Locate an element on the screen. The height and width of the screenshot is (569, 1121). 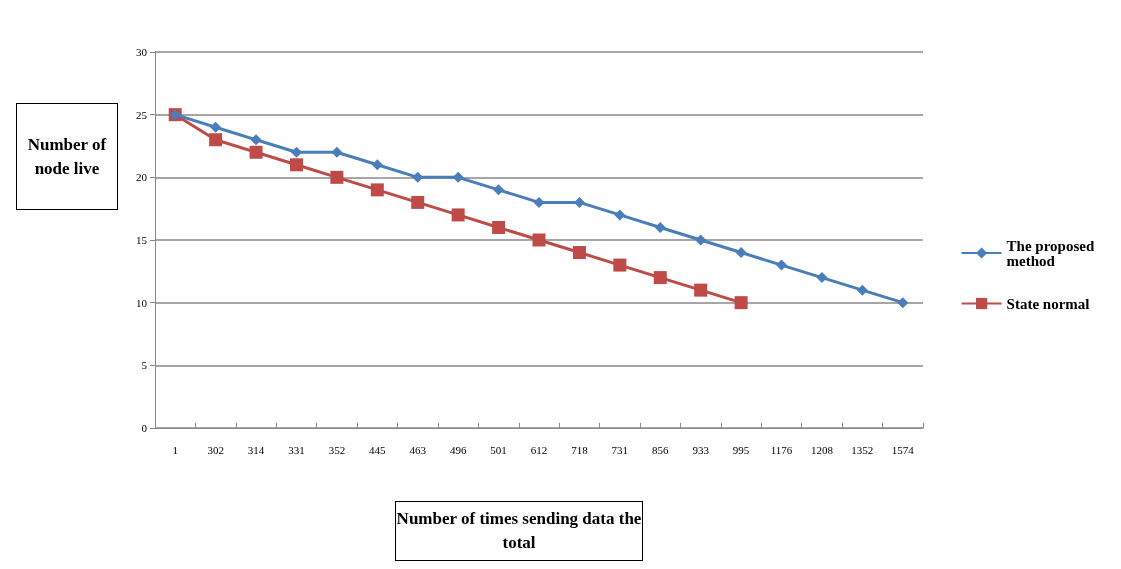
legend-label: State normal is located at coordinates (1048, 303).